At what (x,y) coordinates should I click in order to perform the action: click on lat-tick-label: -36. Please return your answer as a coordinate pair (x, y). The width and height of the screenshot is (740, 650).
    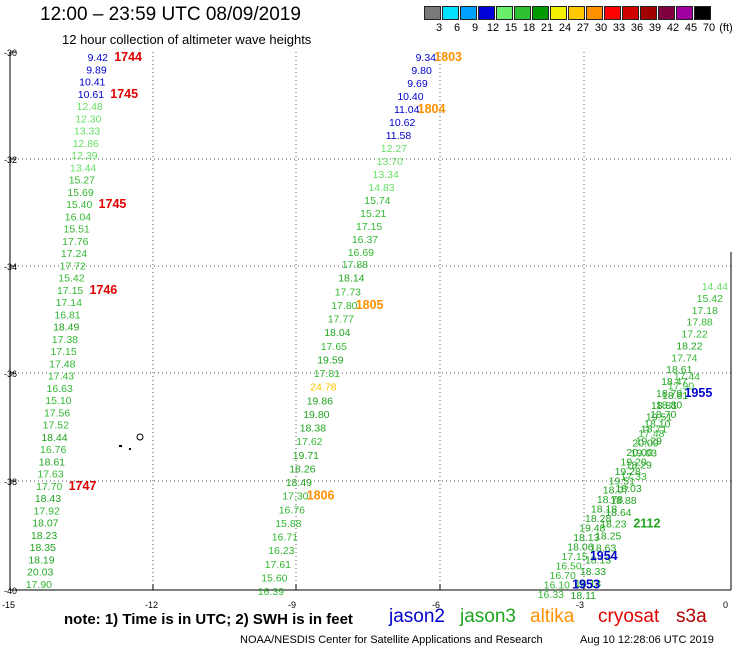
    Looking at the image, I should click on (10, 374).